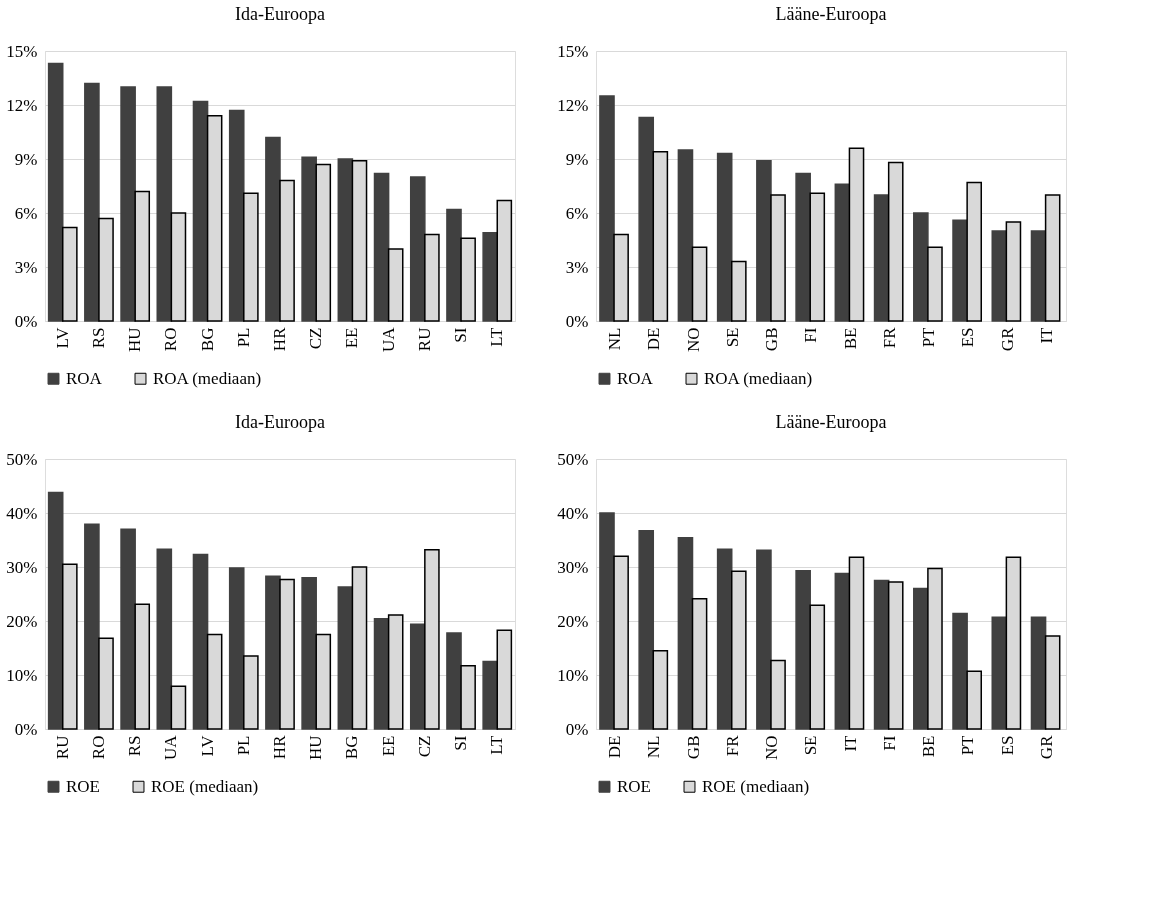 This screenshot has width=1176, height=901. Describe the element at coordinates (889, 337) in the screenshot. I see `x-tick-label: FR` at that location.